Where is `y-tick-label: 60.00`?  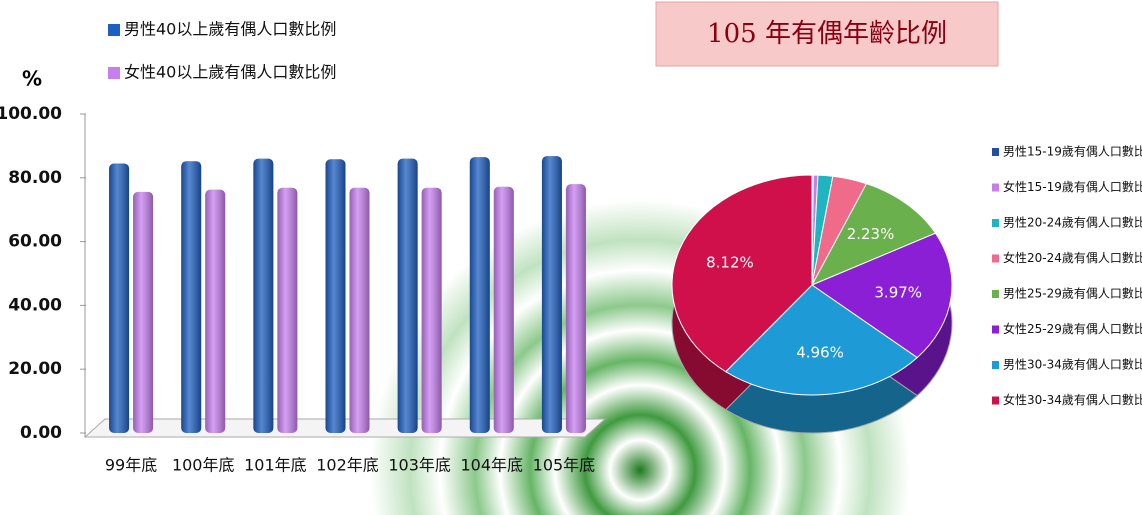
y-tick-label: 60.00 is located at coordinates (35, 242).